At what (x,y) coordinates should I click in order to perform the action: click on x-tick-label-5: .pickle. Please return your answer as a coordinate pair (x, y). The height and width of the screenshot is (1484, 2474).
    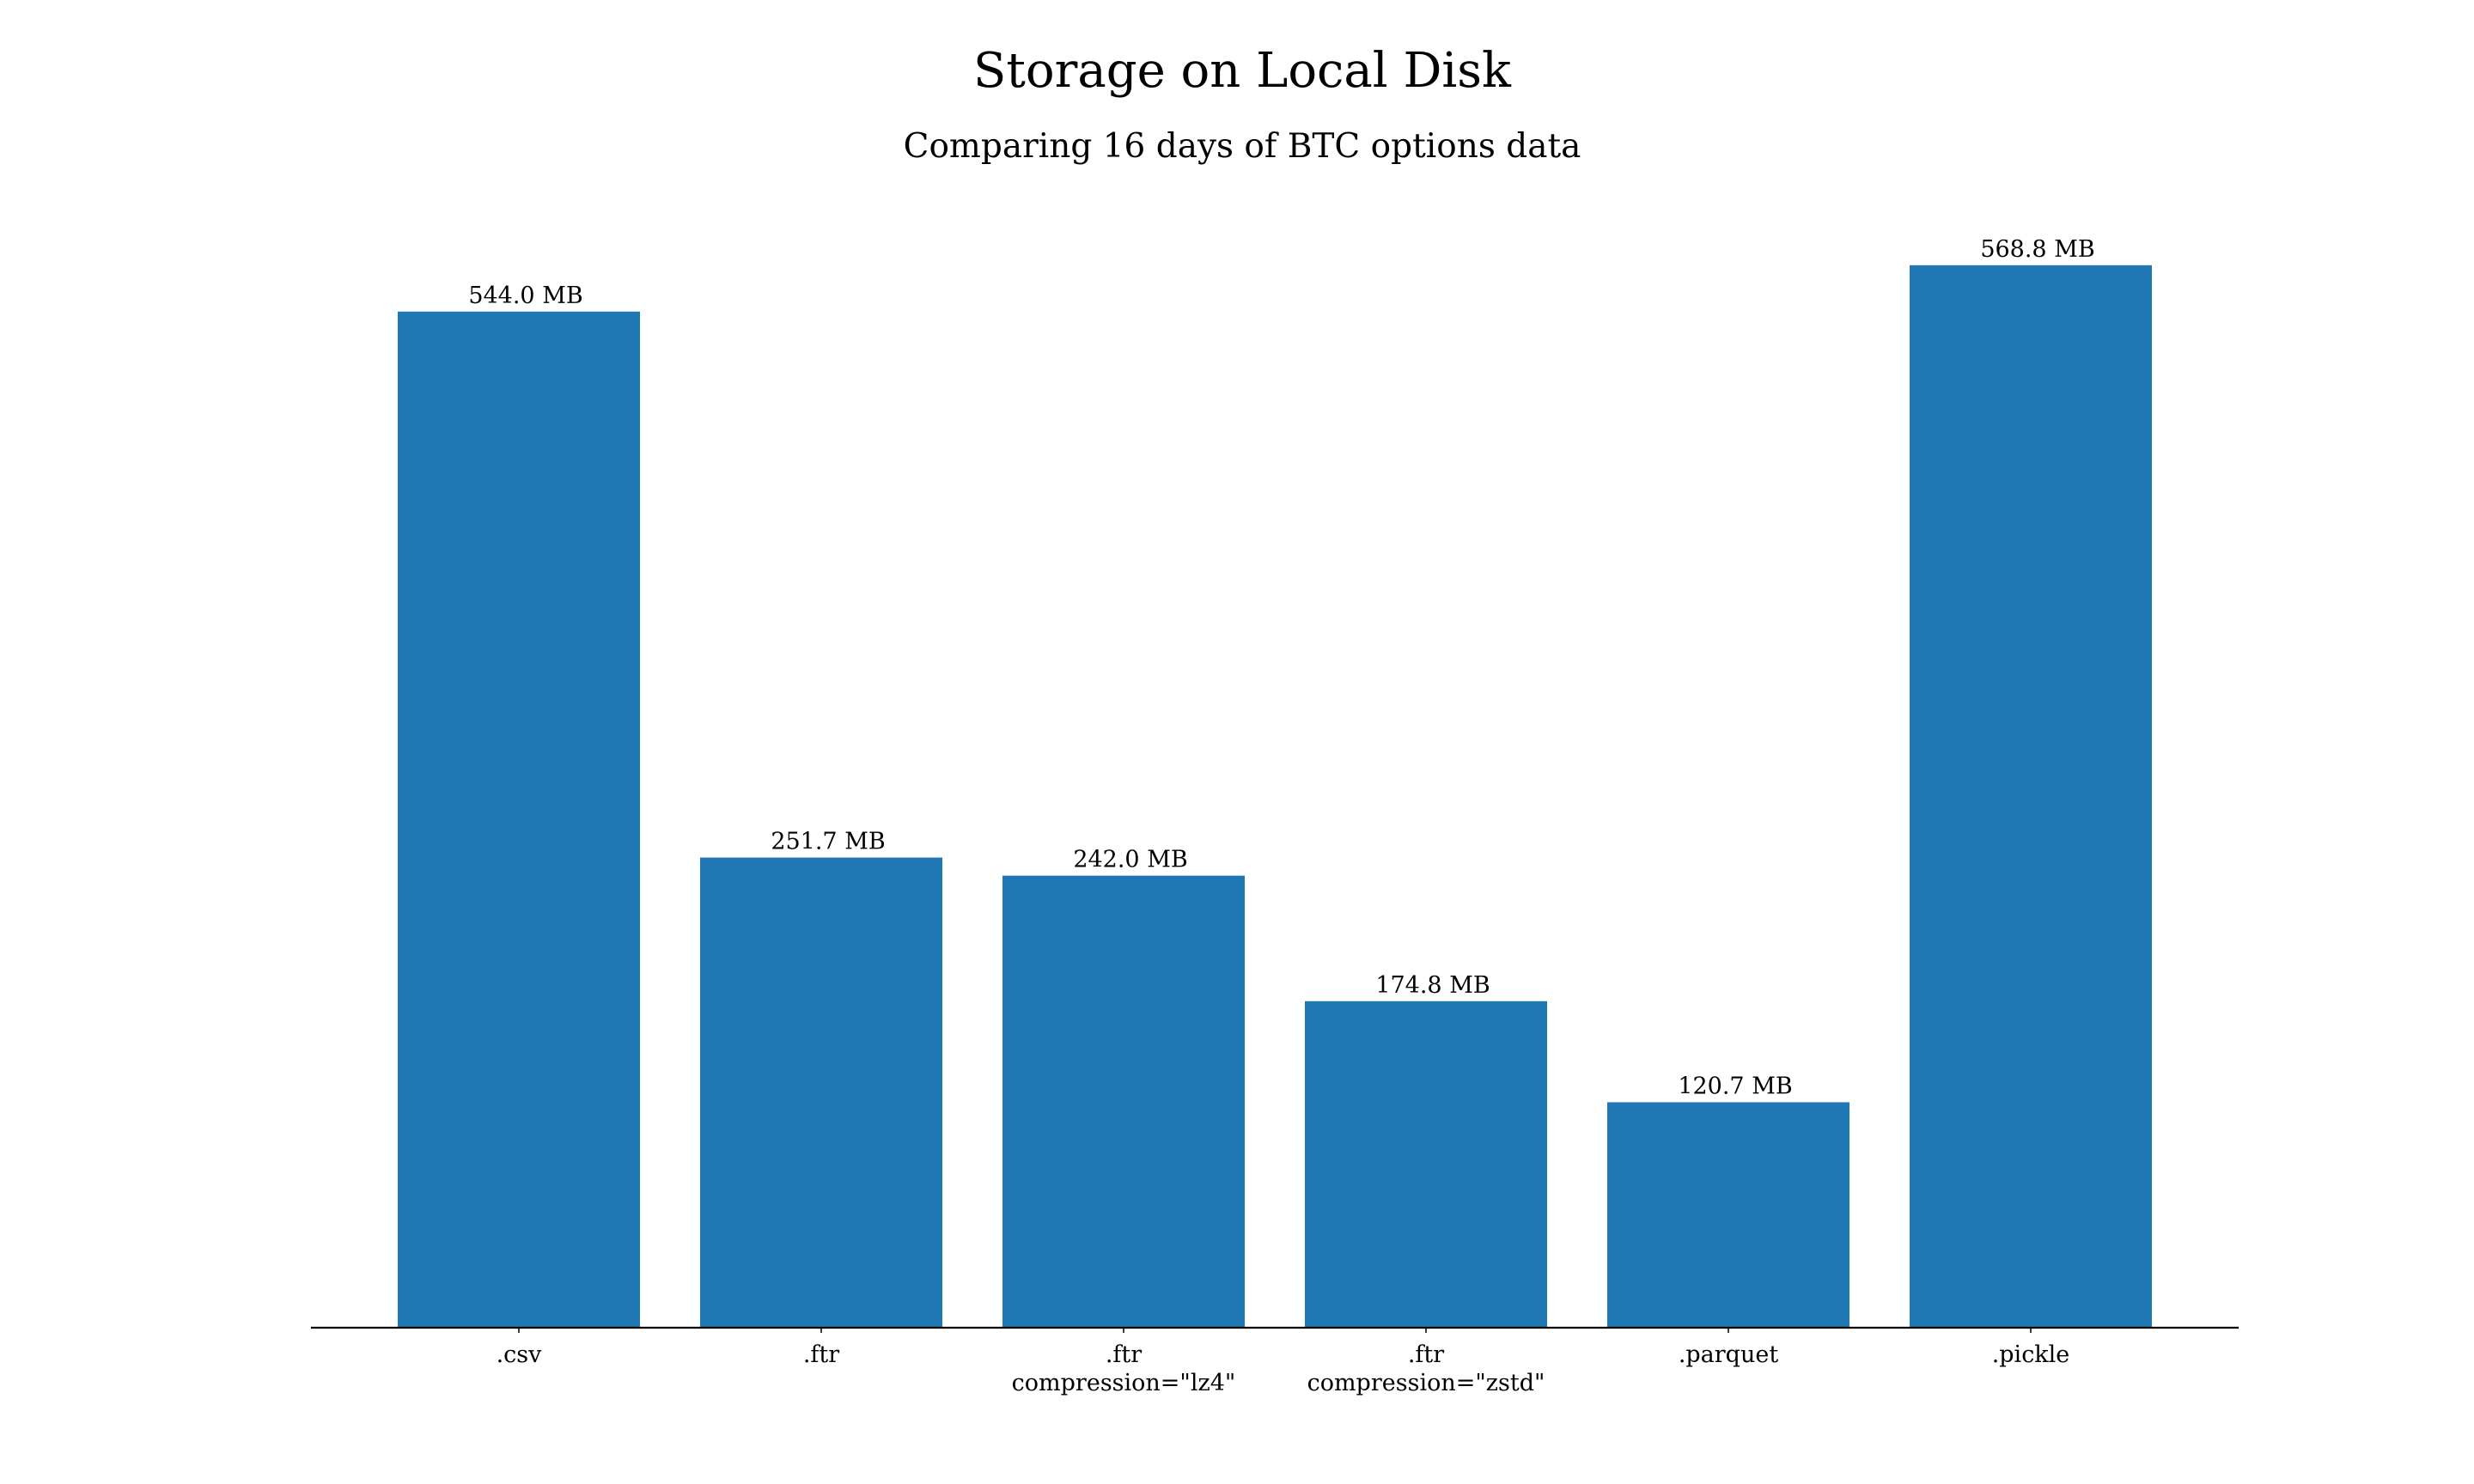
    Looking at the image, I should click on (2031, 1355).